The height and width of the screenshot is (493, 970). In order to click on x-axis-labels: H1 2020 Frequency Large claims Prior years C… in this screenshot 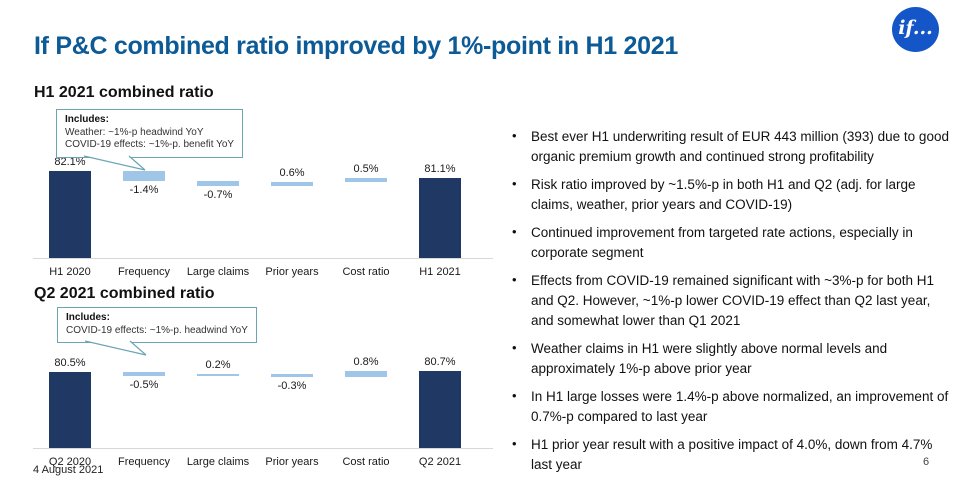, I will do `click(263, 273)`.